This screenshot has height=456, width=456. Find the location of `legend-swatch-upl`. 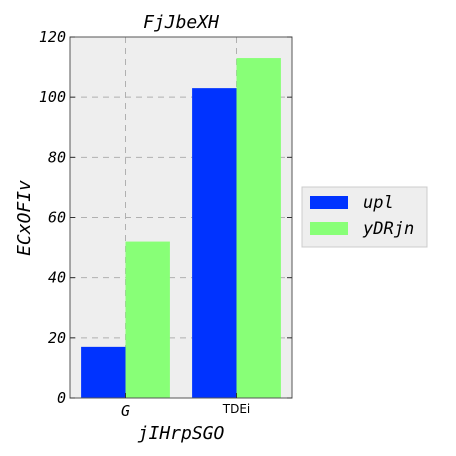

legend-swatch-upl is located at coordinates (329, 202).